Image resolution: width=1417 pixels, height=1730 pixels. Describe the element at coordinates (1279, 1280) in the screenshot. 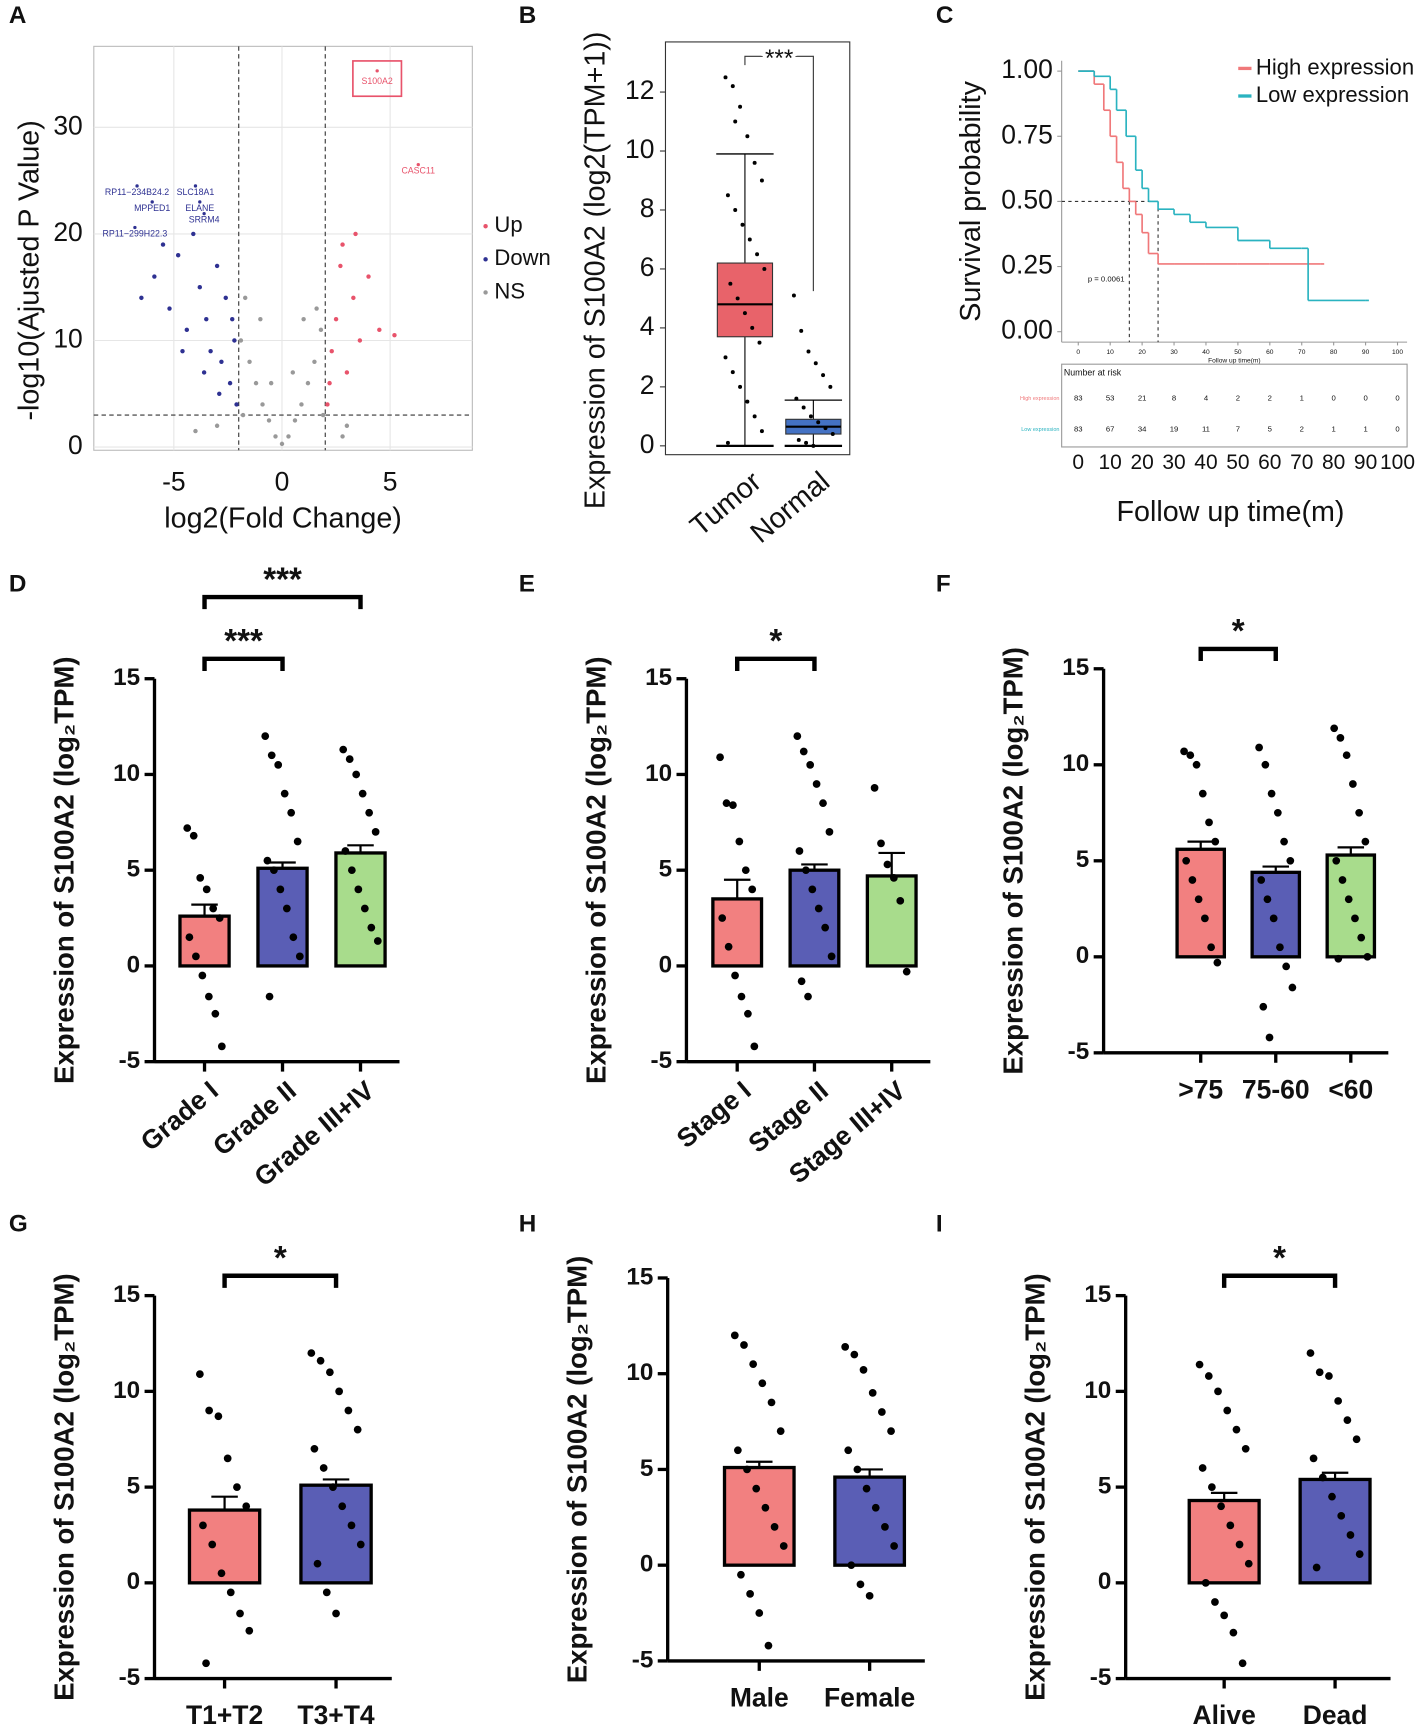

I see `significance-bracket` at that location.